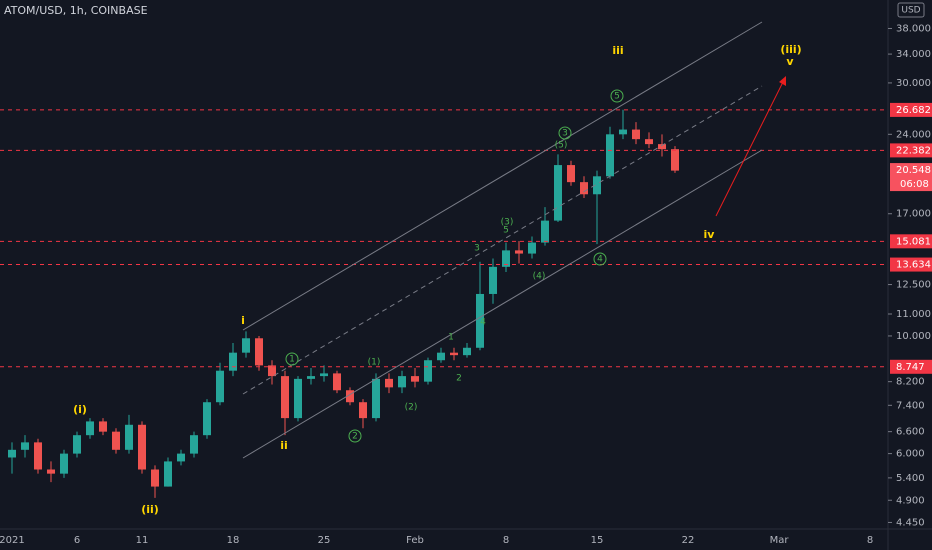 This screenshot has width=932, height=550. What do you see at coordinates (77, 540) in the screenshot?
I see `x-tick-label: 6` at bounding box center [77, 540].